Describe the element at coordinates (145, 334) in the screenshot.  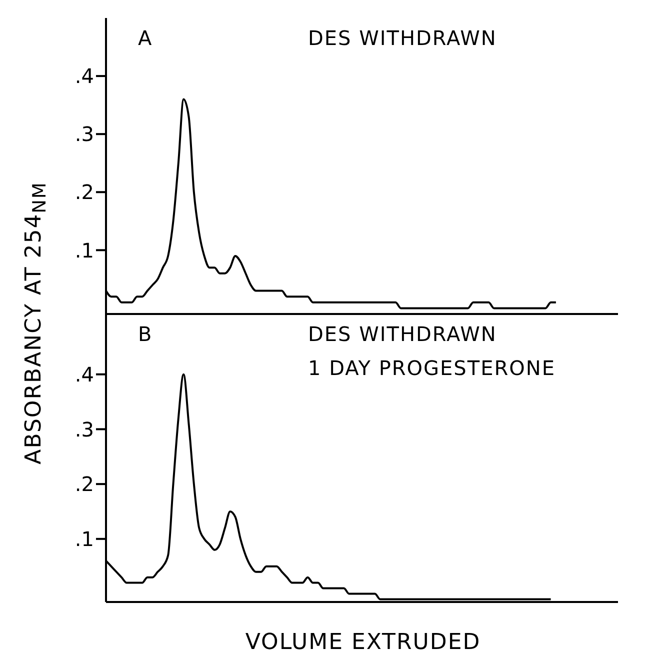
I see `annotation: B` at that location.